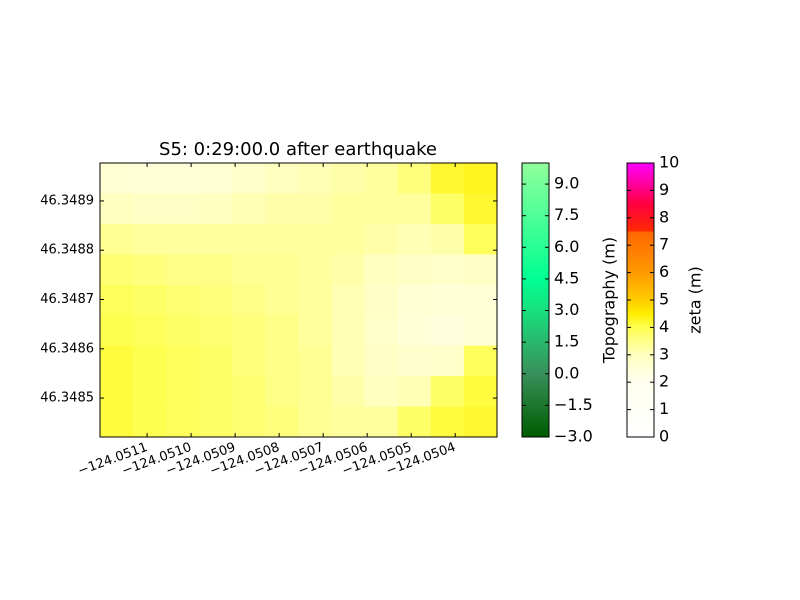  What do you see at coordinates (566, 341) in the screenshot?
I see `colorbar-tick-label: 1.5` at bounding box center [566, 341].